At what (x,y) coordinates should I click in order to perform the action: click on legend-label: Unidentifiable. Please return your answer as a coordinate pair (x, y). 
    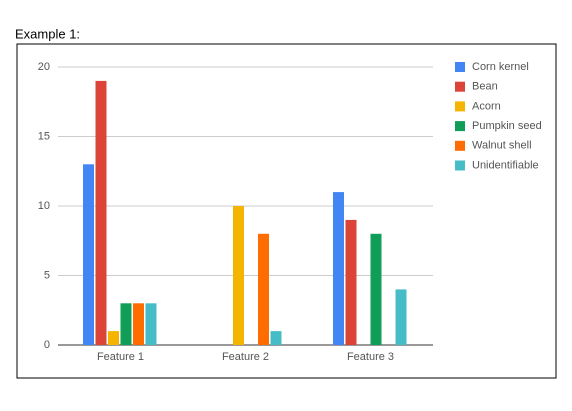
    Looking at the image, I should click on (505, 165).